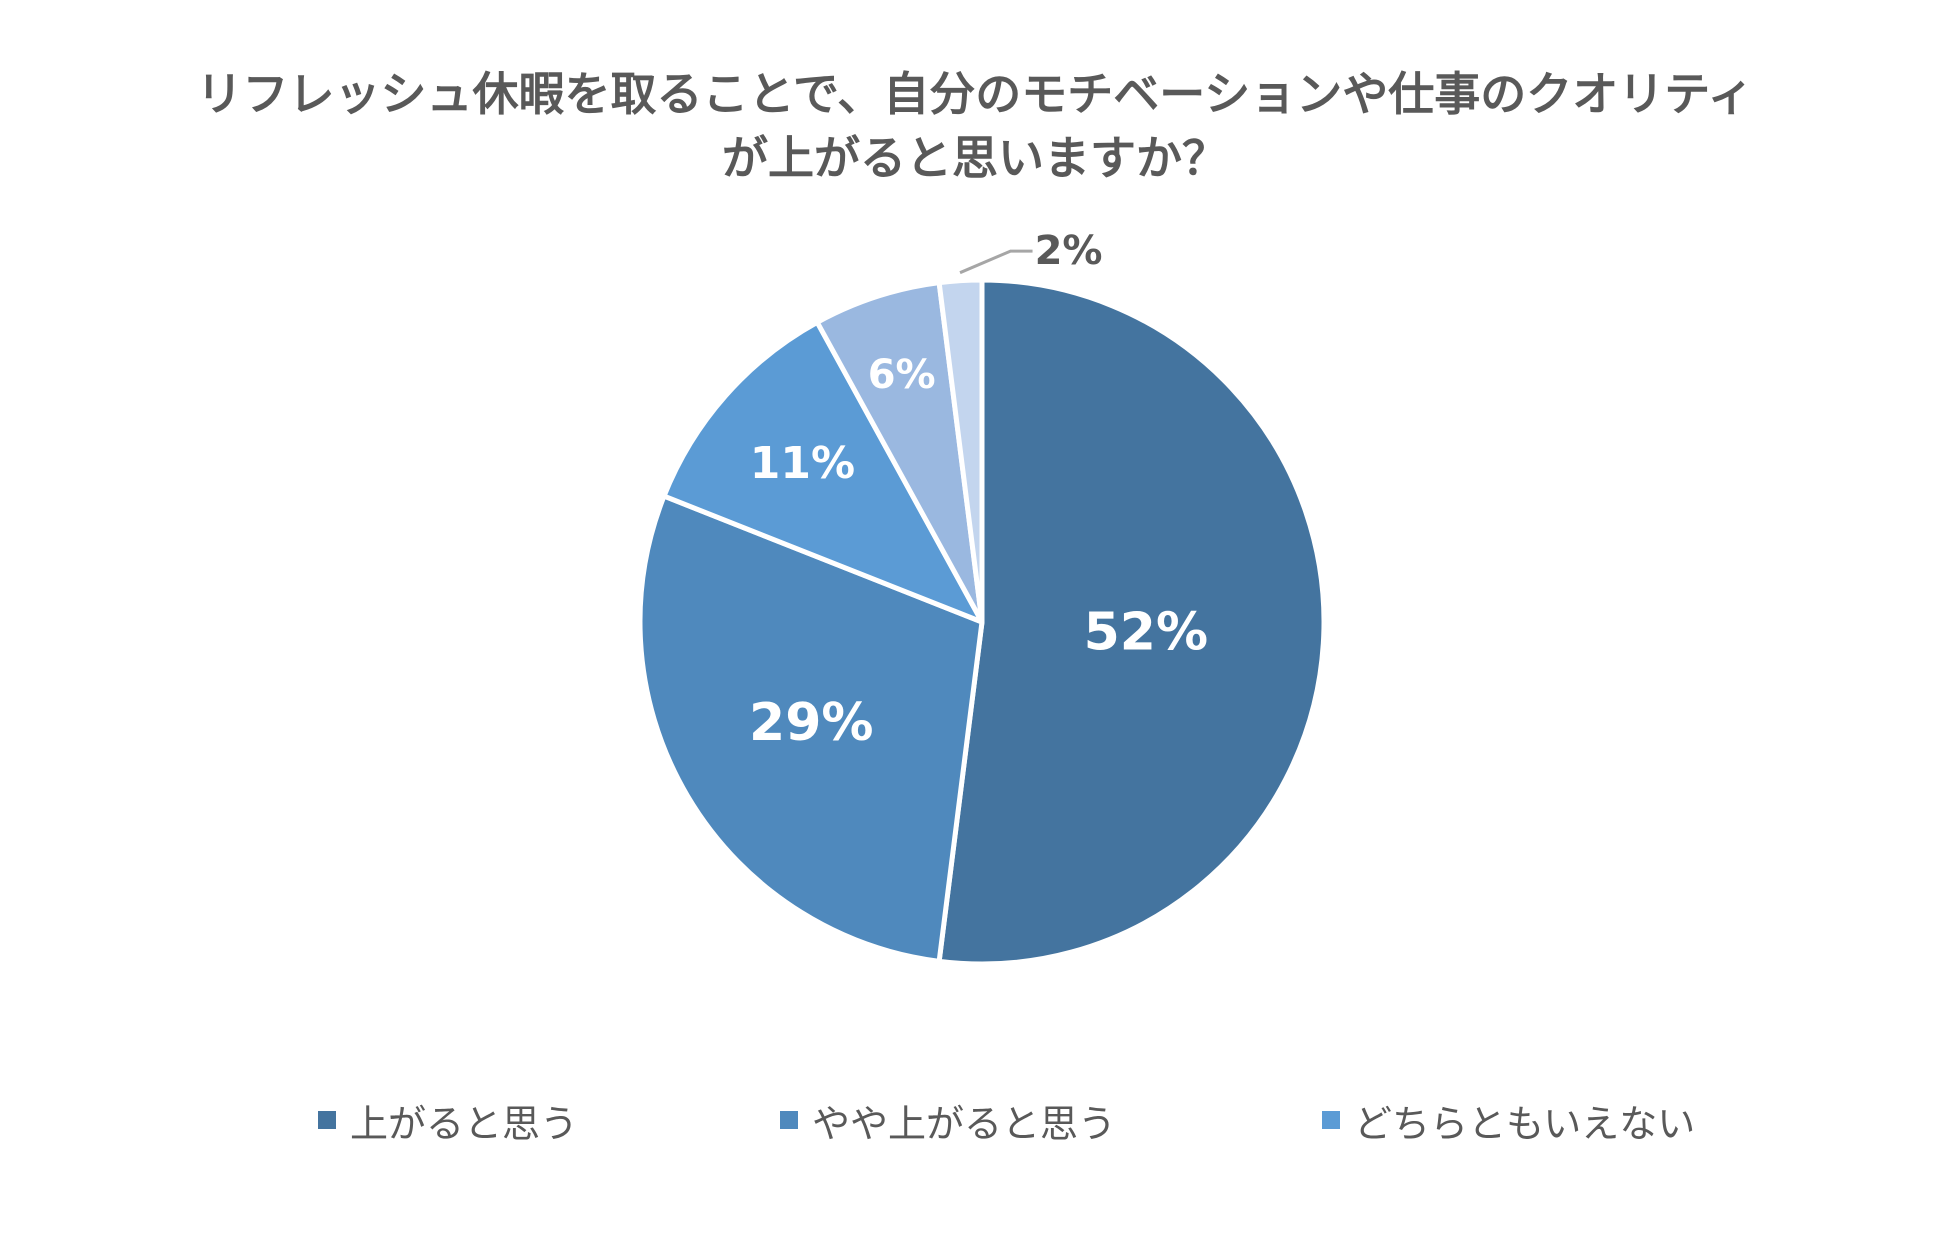 The width and height of the screenshot is (1950, 1243). Describe the element at coordinates (811, 723) in the screenshot. I see `data-label-yaya-agaru: 29%` at that location.